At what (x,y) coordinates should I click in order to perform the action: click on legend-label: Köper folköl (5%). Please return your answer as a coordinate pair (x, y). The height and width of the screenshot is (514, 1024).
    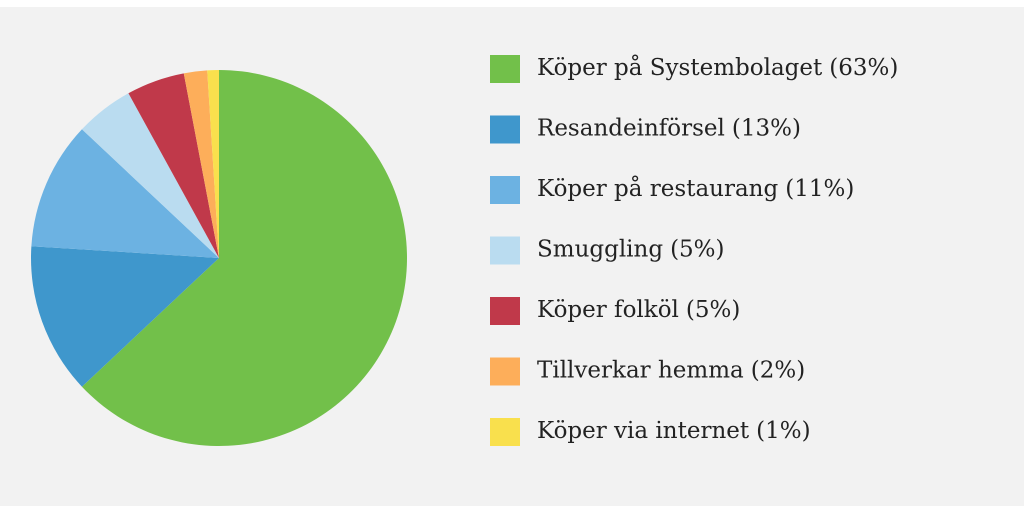
    Looking at the image, I should click on (638, 310).